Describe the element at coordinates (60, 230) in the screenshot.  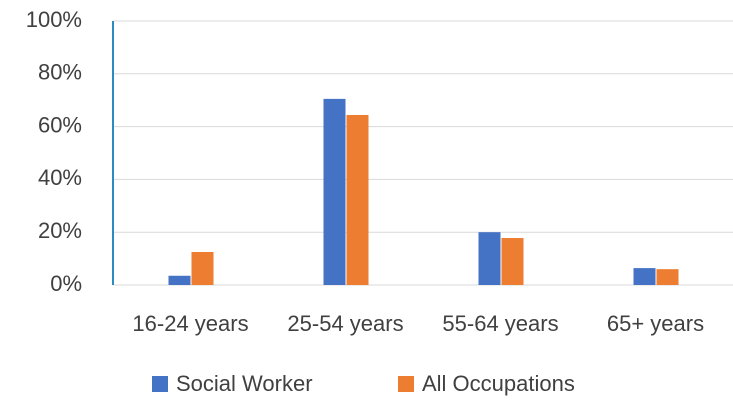
I see `y-tick-label: 20%` at that location.